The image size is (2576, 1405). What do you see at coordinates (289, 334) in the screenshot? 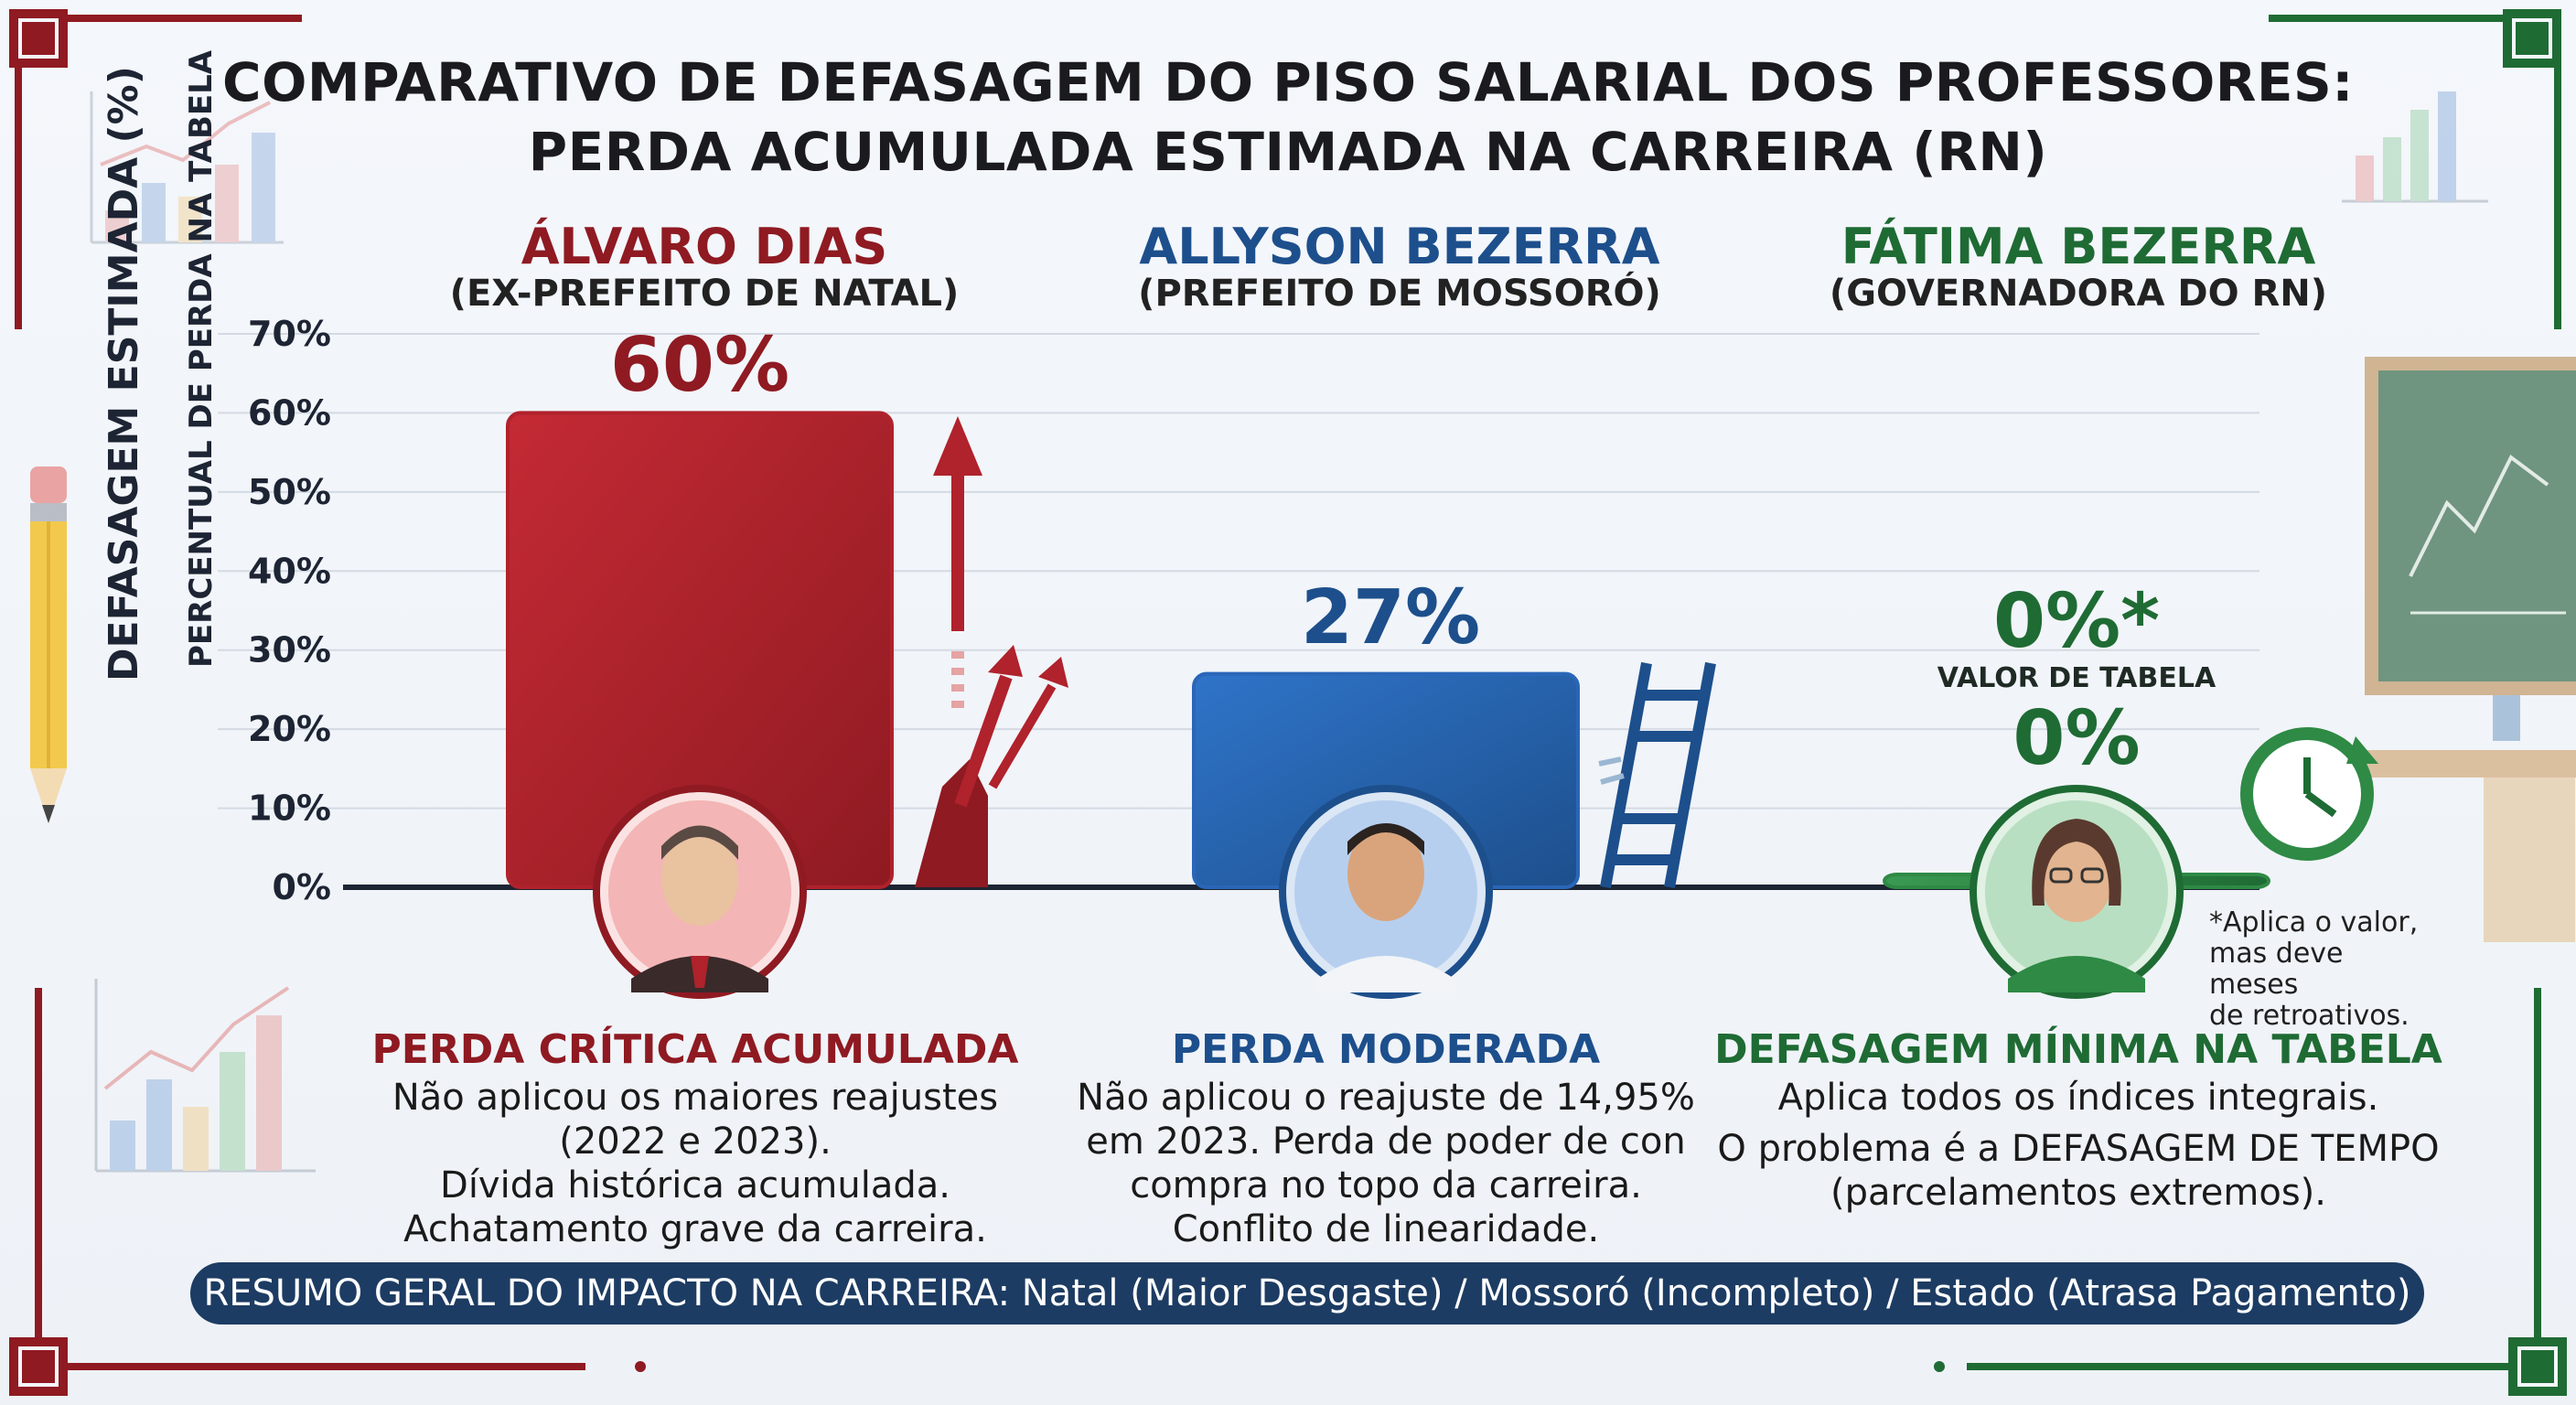
I see `y-tick-label: 70%` at bounding box center [289, 334].